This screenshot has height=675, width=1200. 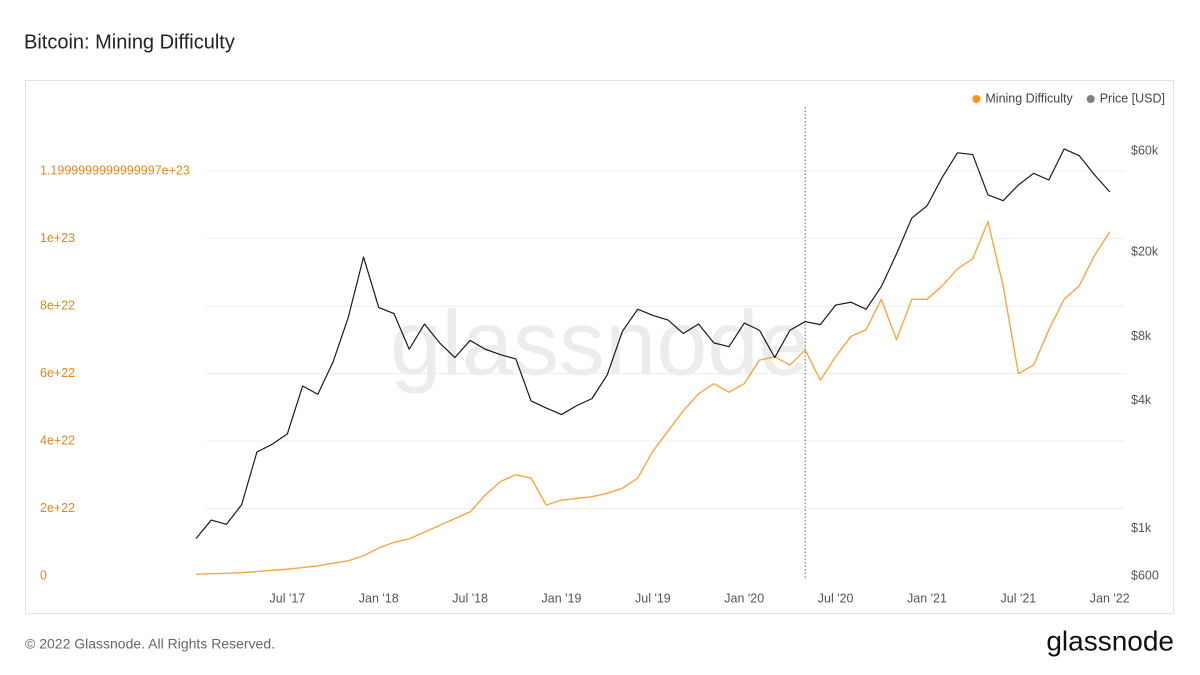 I want to click on y-tick-label: 6e+22, so click(x=57, y=373).